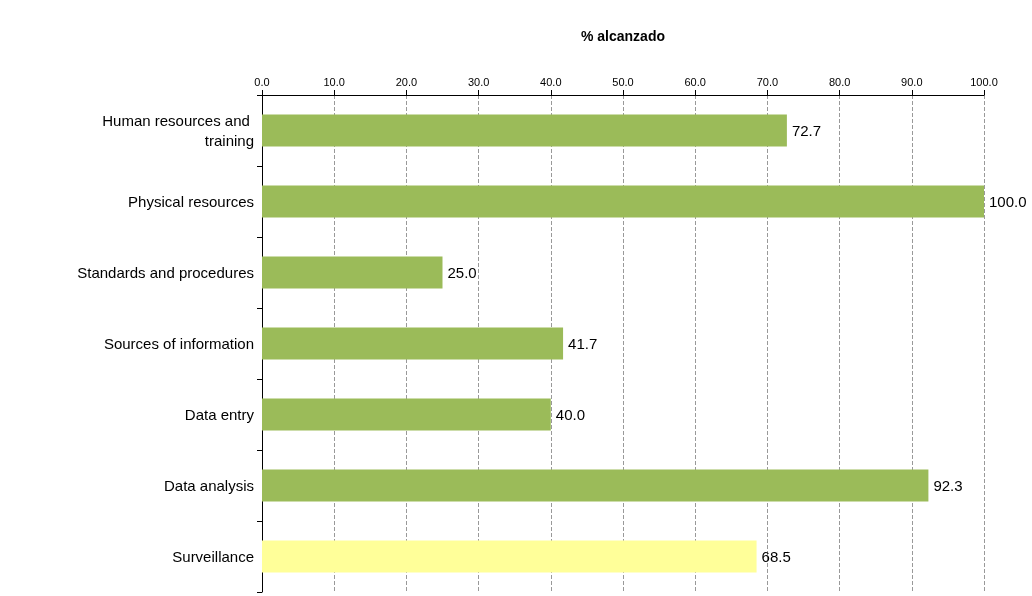  What do you see at coordinates (806, 130) in the screenshot?
I see `data-label: 72.7` at bounding box center [806, 130].